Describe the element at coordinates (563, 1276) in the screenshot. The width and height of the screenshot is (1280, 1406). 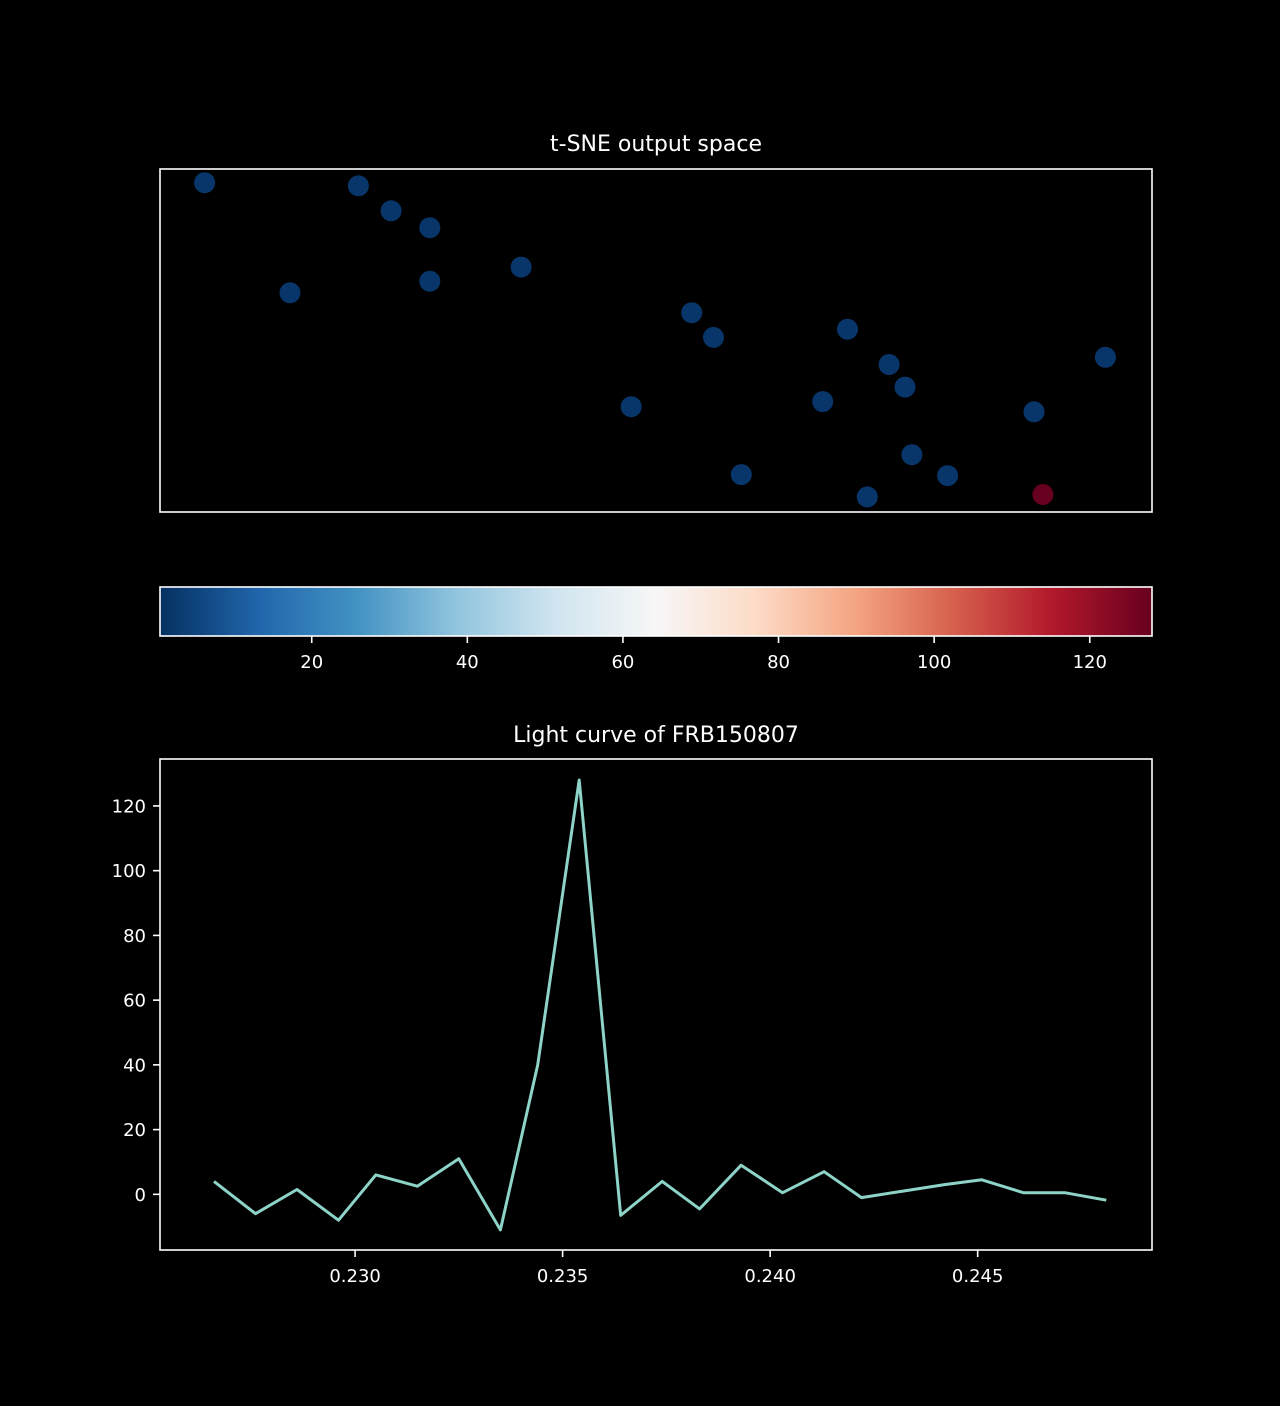
I see `lightcurve-x-tick-label-1: 0.235` at that location.